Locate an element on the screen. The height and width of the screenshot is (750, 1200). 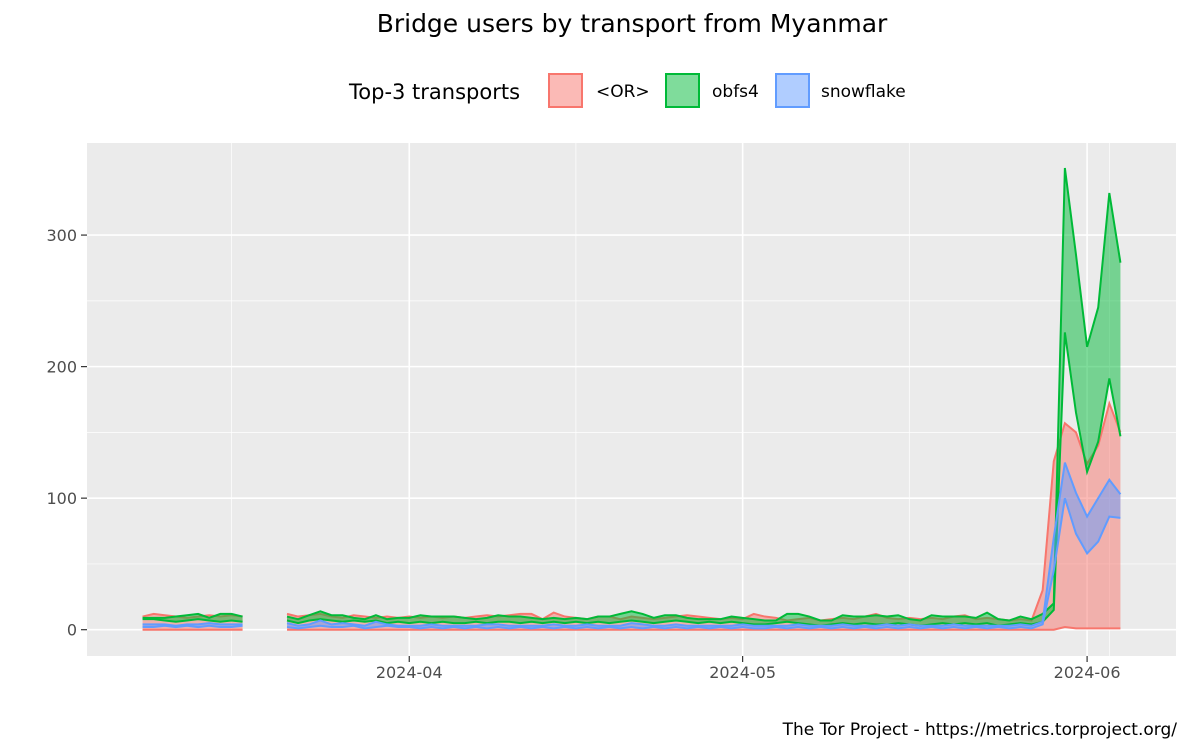
legend-label: obfs4 is located at coordinates (735, 92).